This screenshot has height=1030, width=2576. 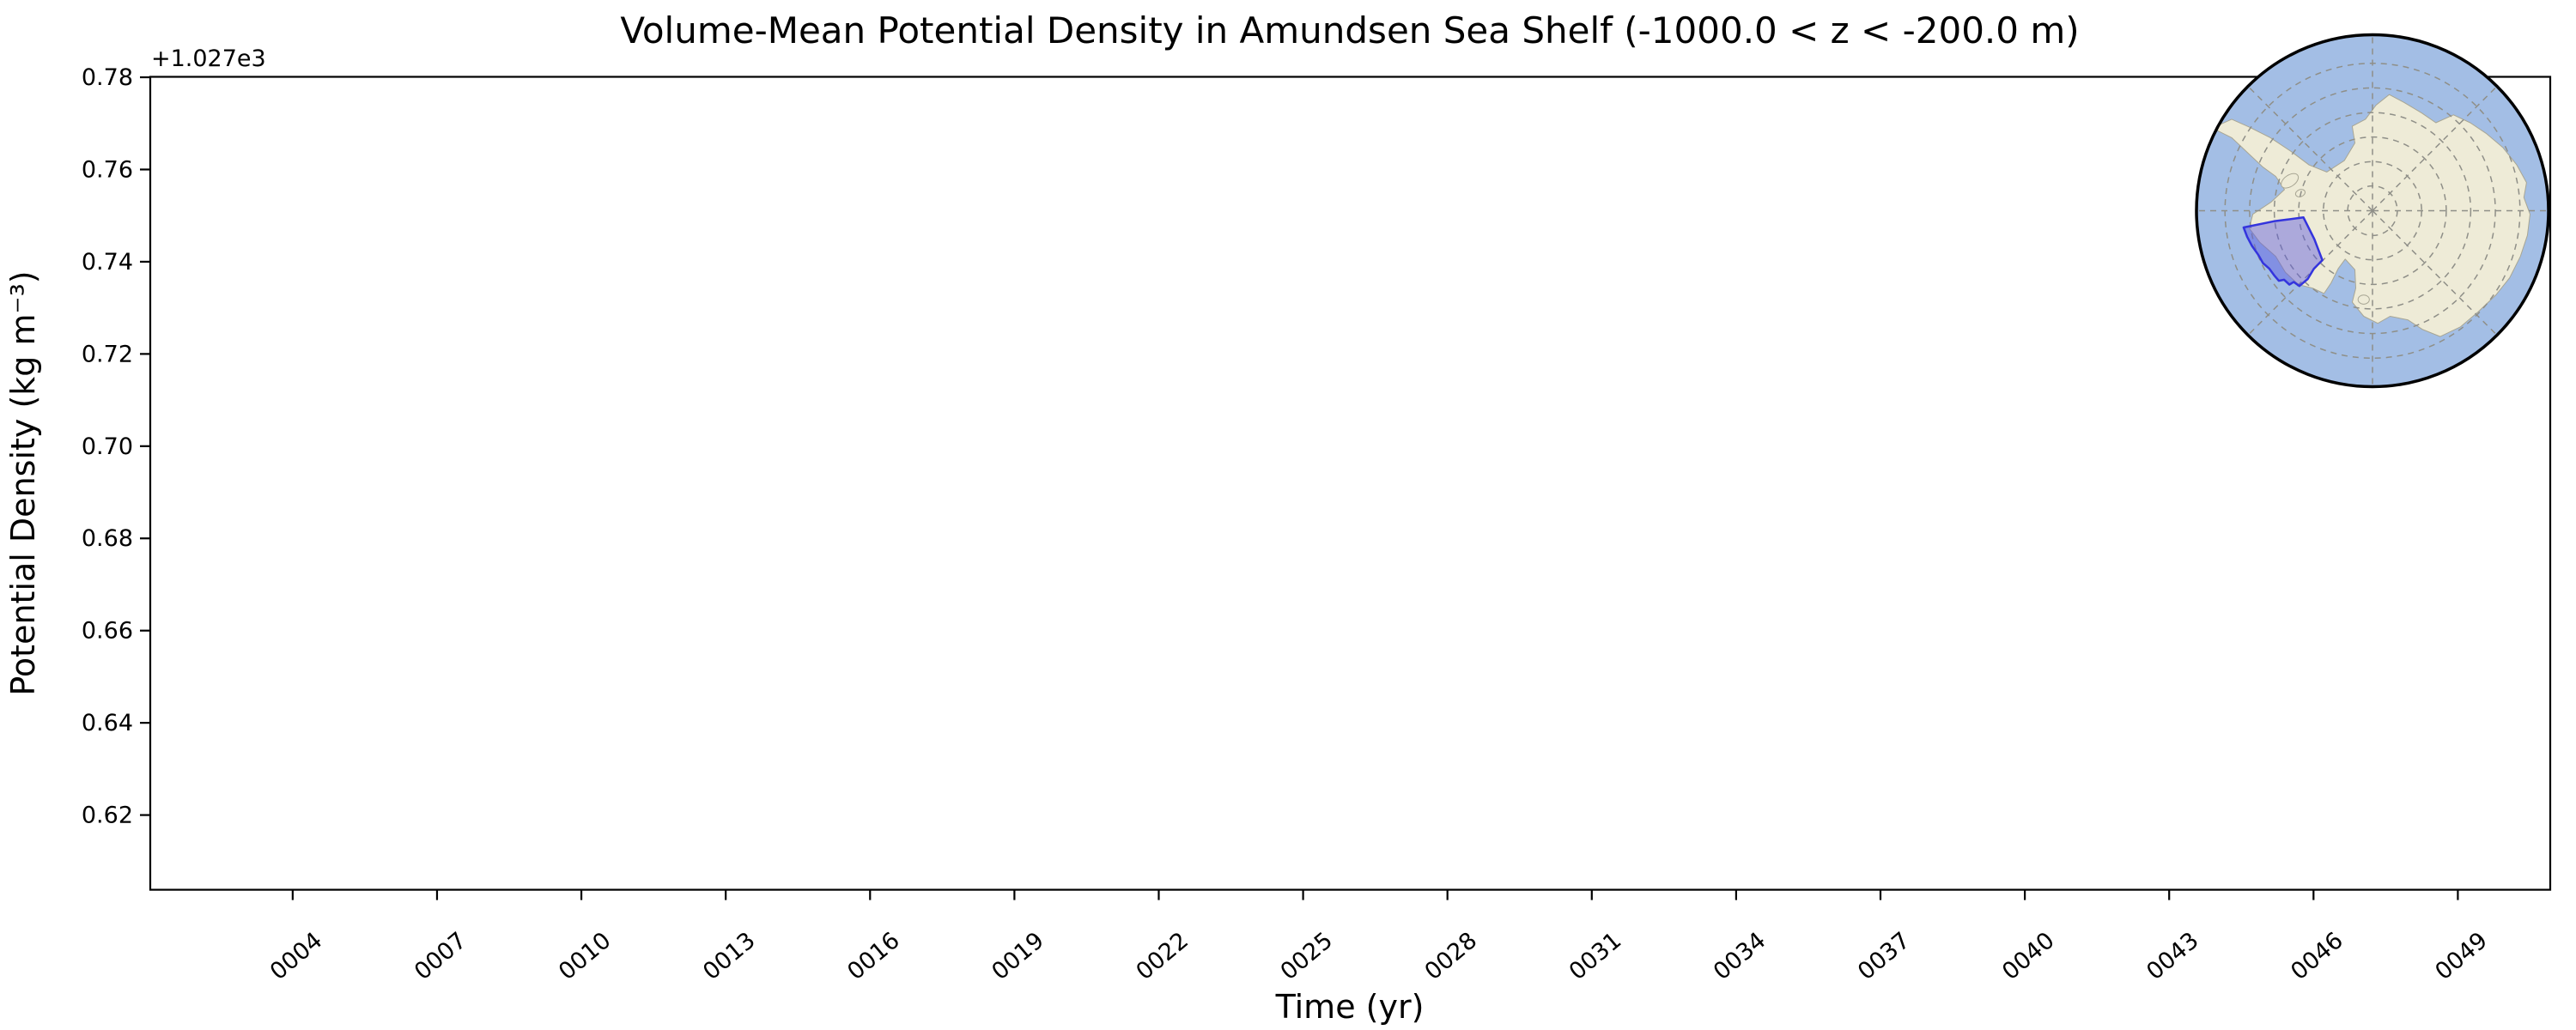 I want to click on graticule-circle, so click(x=2372, y=211).